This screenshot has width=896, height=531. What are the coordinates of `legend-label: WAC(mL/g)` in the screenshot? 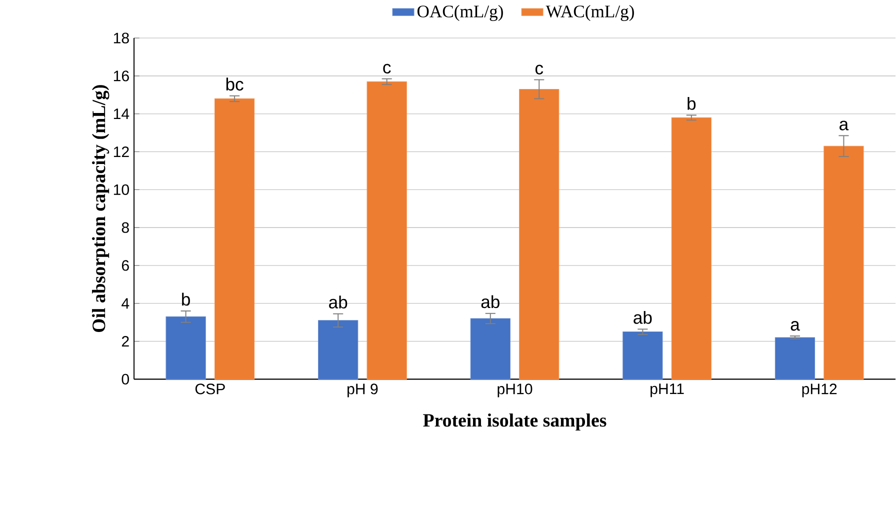 It's located at (590, 13).